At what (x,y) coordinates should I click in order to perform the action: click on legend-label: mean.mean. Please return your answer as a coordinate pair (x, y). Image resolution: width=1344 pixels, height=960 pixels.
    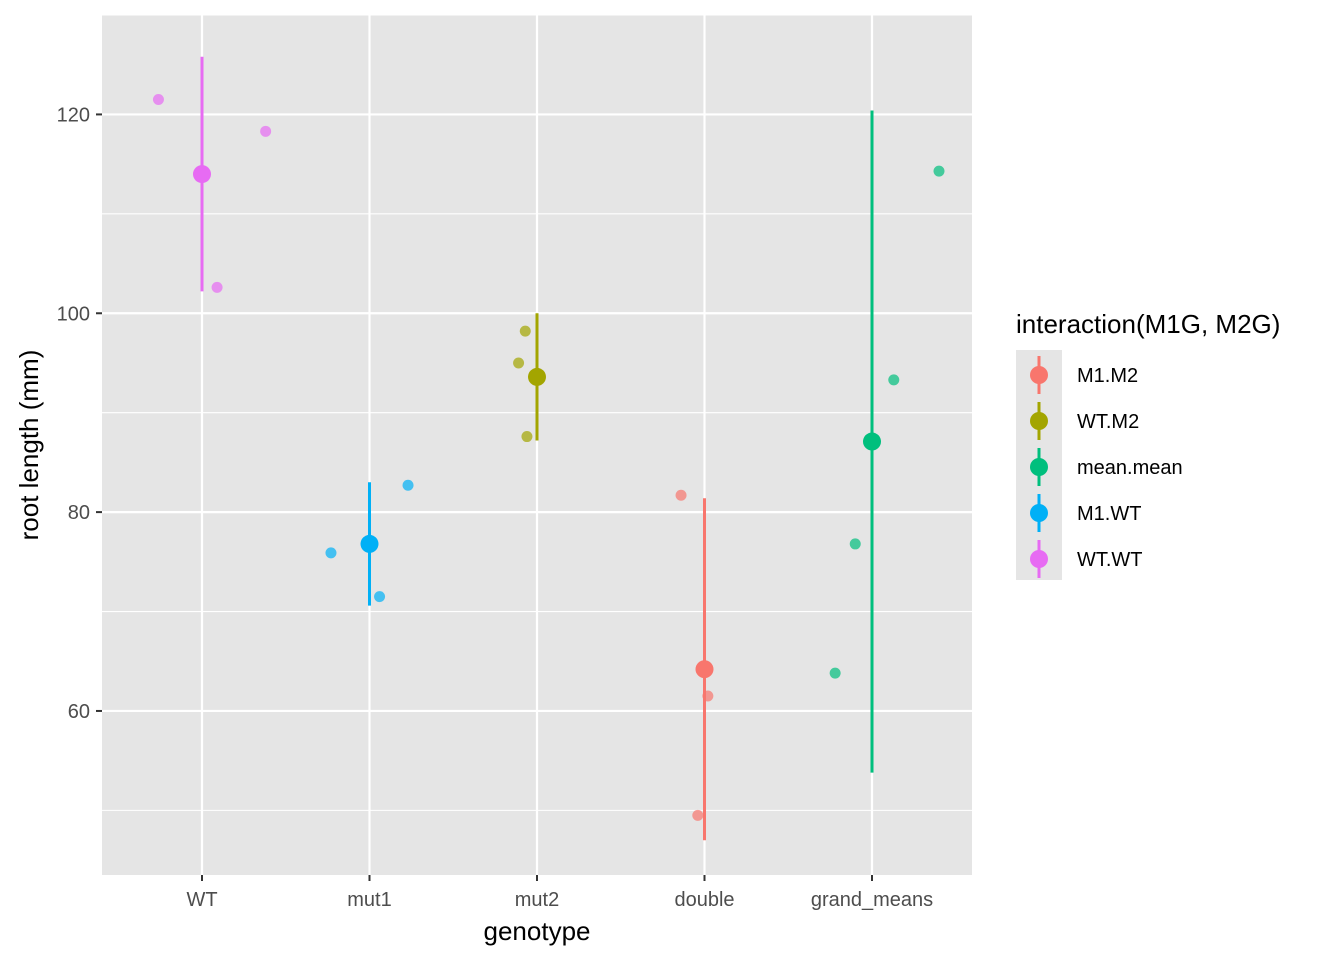
    Looking at the image, I should click on (1130, 468).